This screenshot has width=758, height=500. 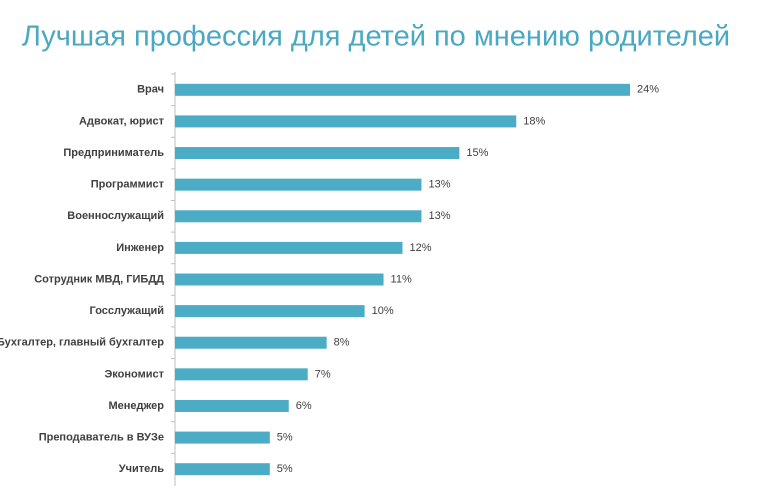 I want to click on category-label: Госслужащий, so click(x=127, y=311).